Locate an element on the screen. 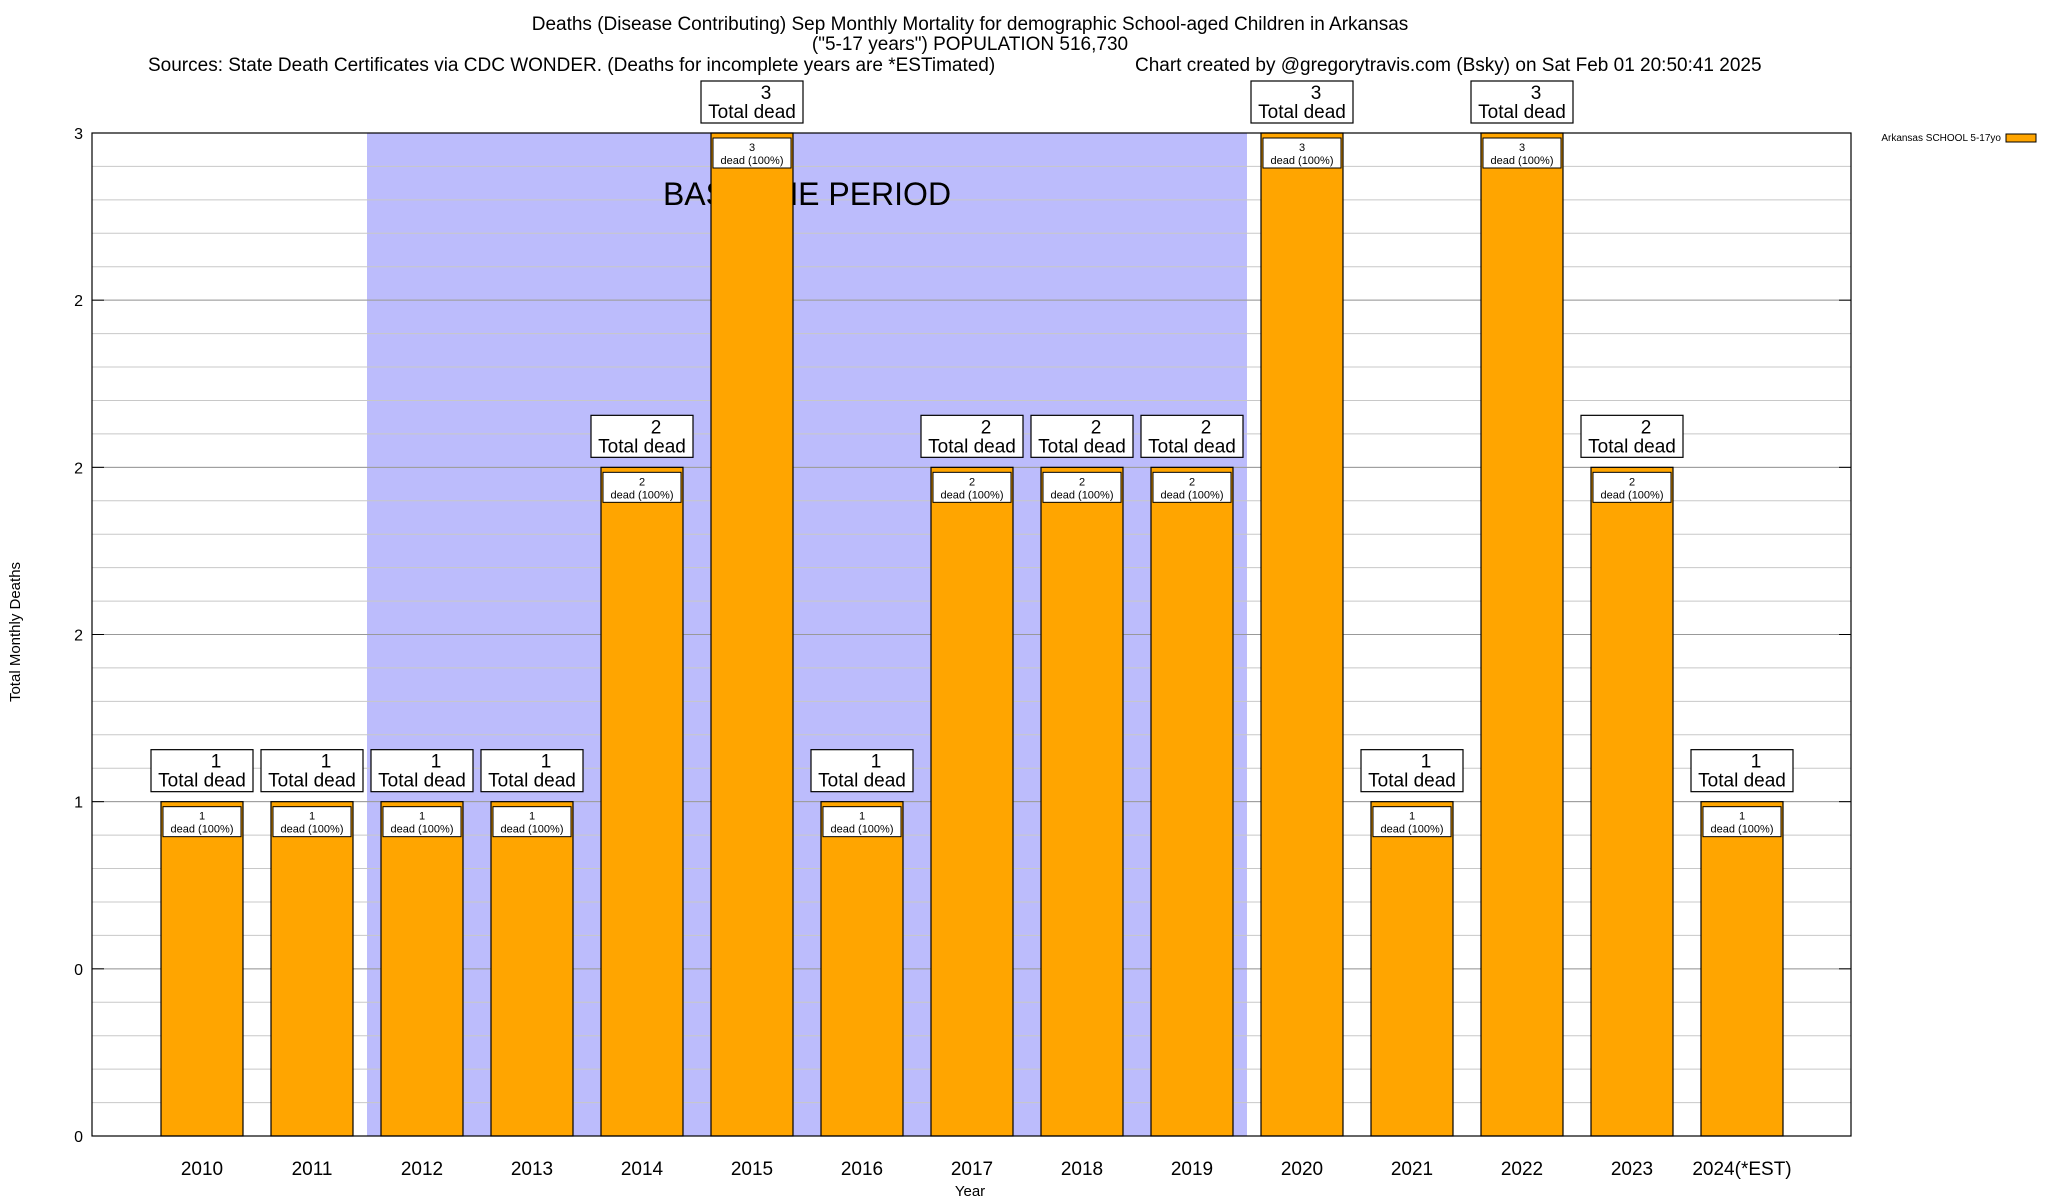 The height and width of the screenshot is (1200, 2048). x-tick-label: 2019 is located at coordinates (1192, 1169).